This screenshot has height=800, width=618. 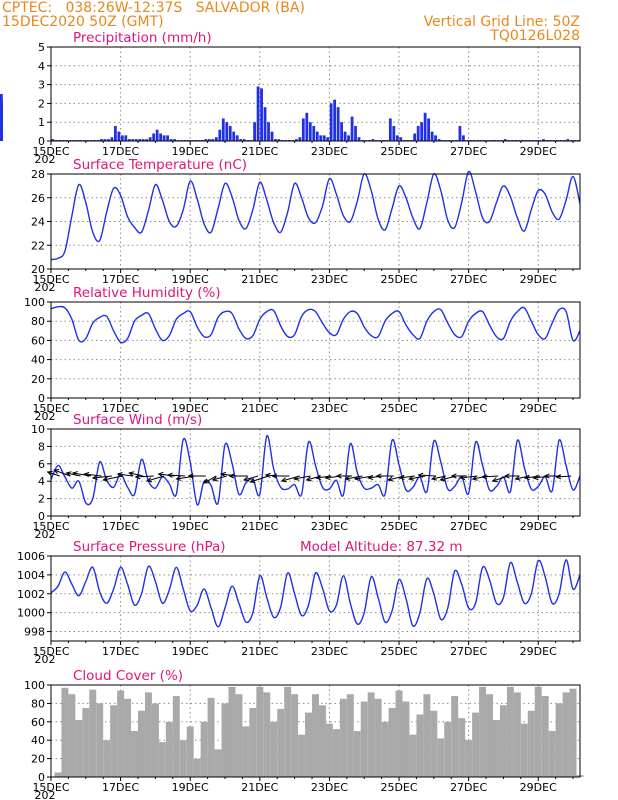 I want to click on x-tick-label: 29DEC, so click(x=538, y=408).